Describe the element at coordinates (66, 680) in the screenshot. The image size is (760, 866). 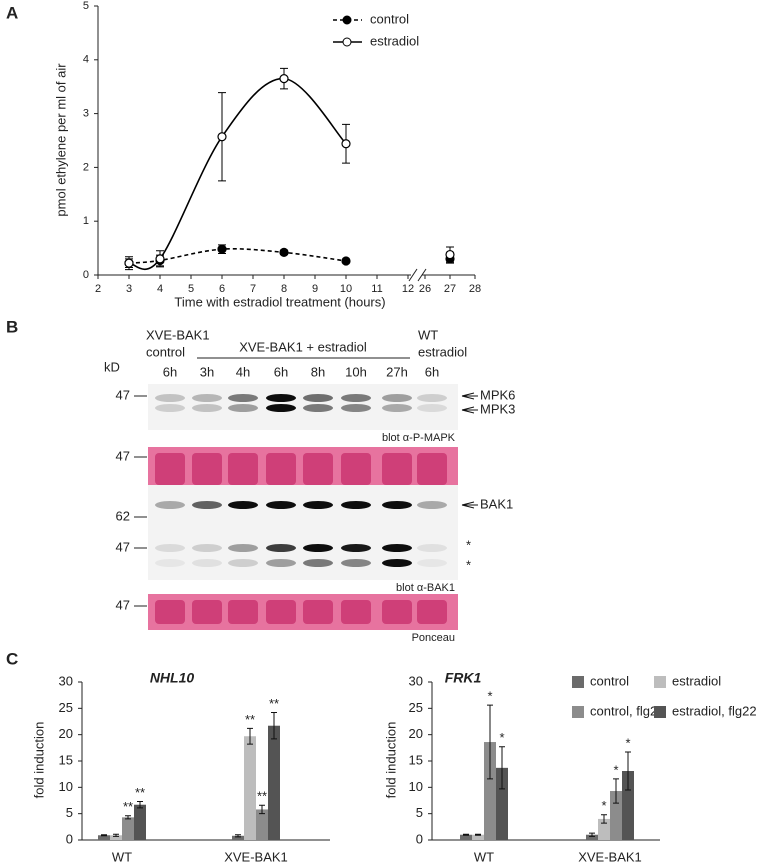
I see `y-tick-label: 30` at that location.